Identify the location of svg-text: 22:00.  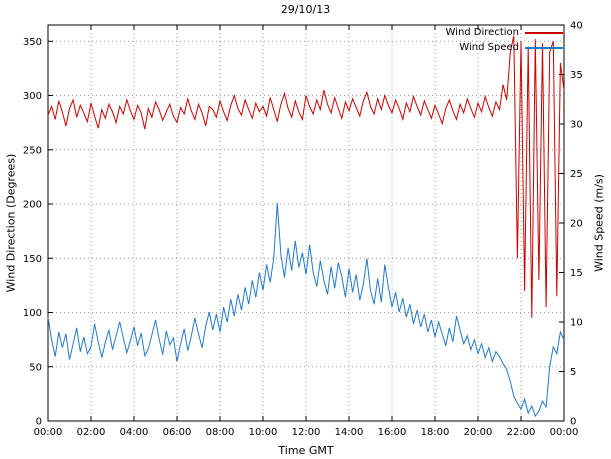
(521, 432).